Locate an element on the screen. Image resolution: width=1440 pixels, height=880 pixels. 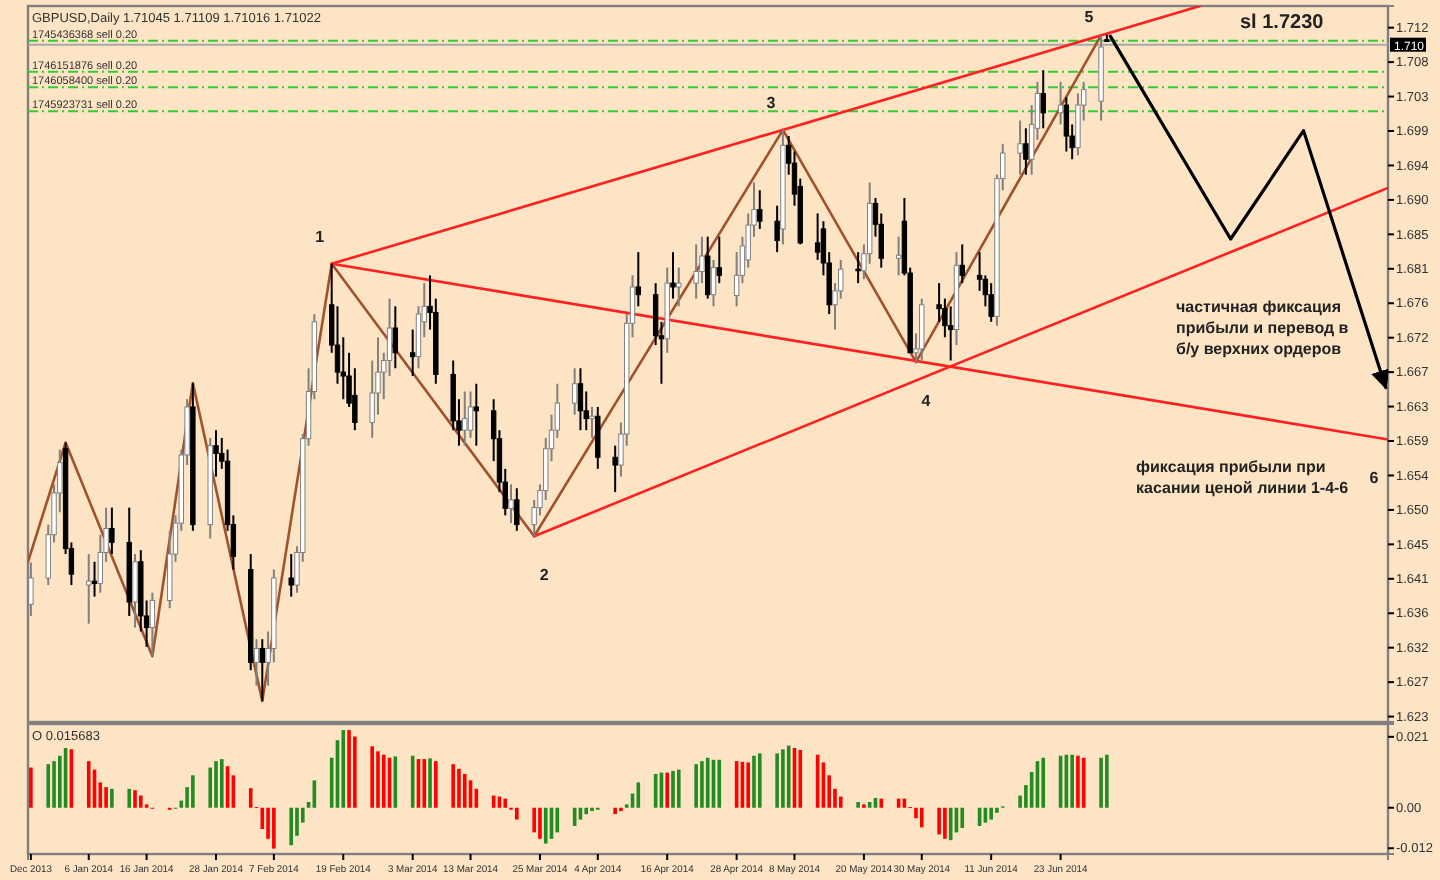
annotation: 4 is located at coordinates (926, 401).